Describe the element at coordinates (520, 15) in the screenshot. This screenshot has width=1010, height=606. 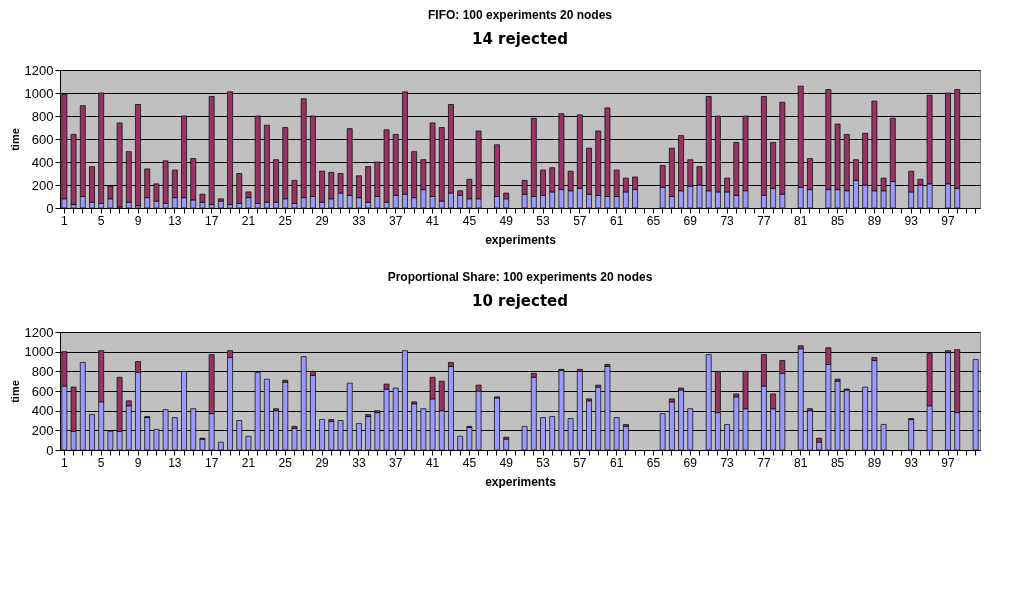
I see `chart-title: FIFO: 100 experiments 20 nodes` at that location.